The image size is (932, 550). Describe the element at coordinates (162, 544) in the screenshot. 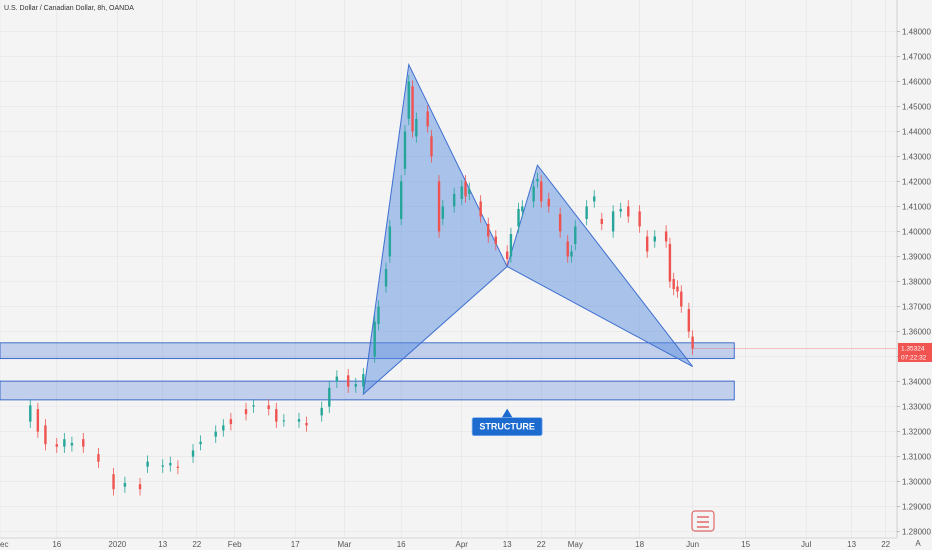

I see `time-tick-label: 13` at that location.